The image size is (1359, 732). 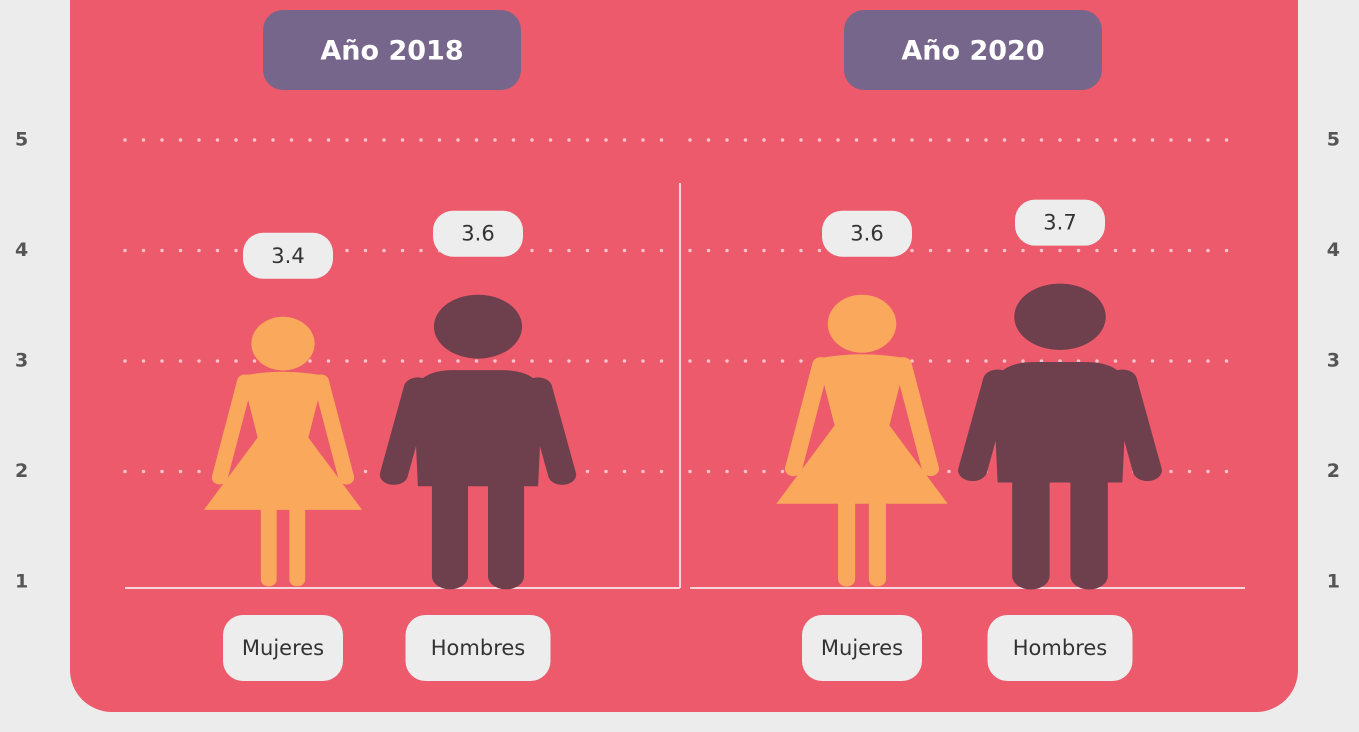 I want to click on panel-title: Año 2020, so click(x=972, y=51).